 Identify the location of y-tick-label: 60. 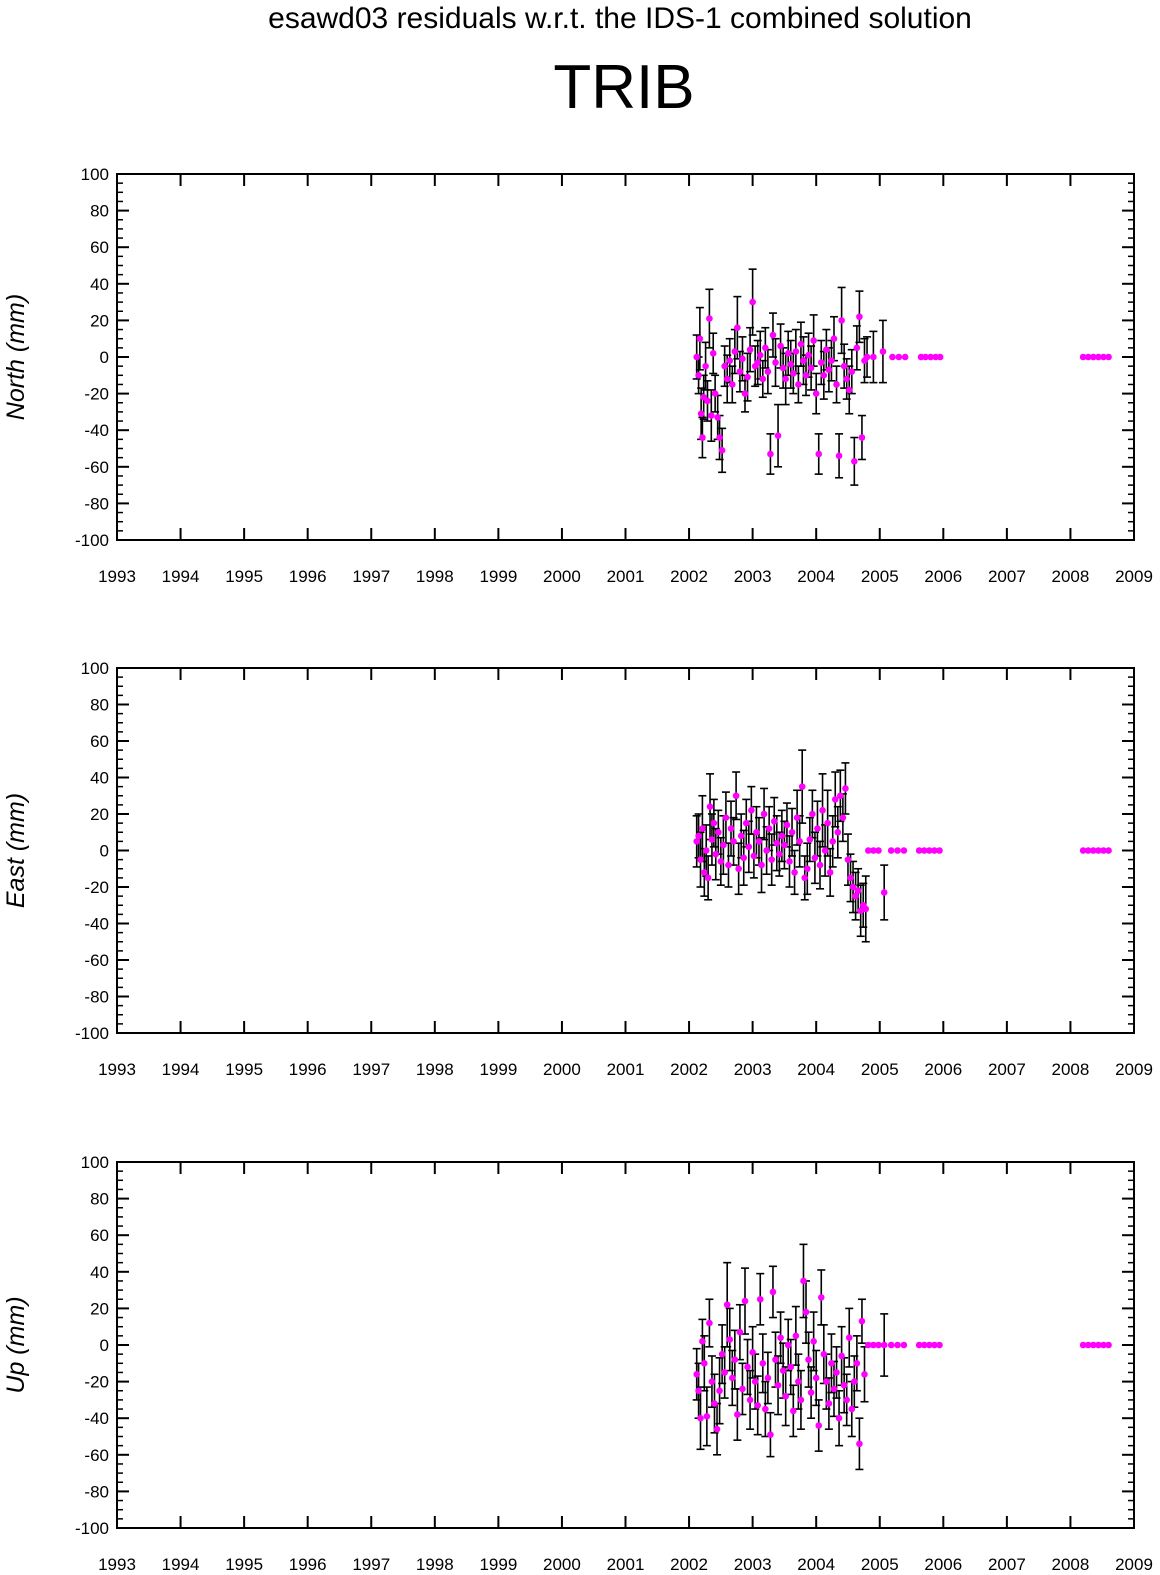
(99, 1235).